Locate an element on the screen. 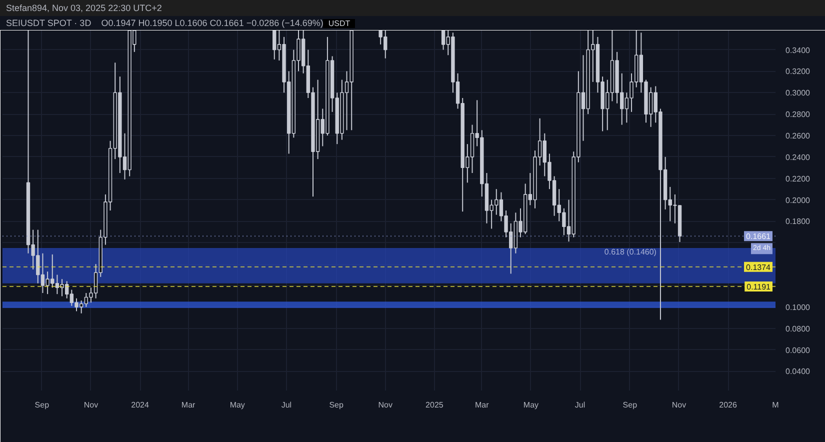 Image resolution: width=825 pixels, height=442 pixels. ref-line-label: 0.1191 is located at coordinates (759, 287).